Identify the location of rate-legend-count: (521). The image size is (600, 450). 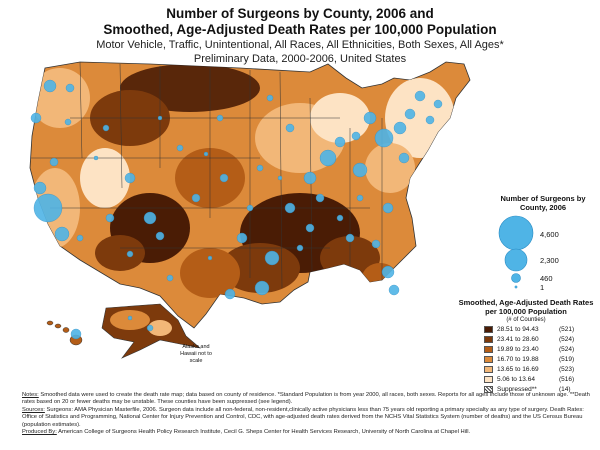
(567, 329).